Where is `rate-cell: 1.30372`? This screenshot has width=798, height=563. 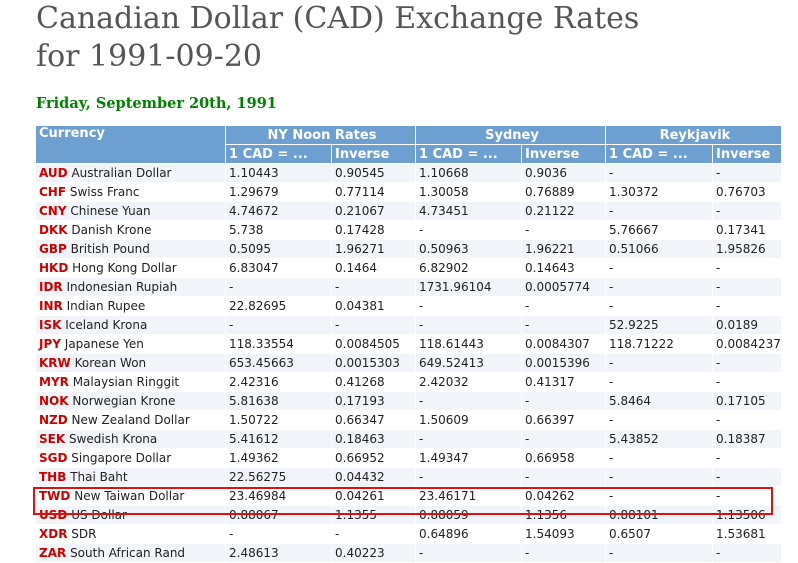 rate-cell: 1.30372 is located at coordinates (659, 192).